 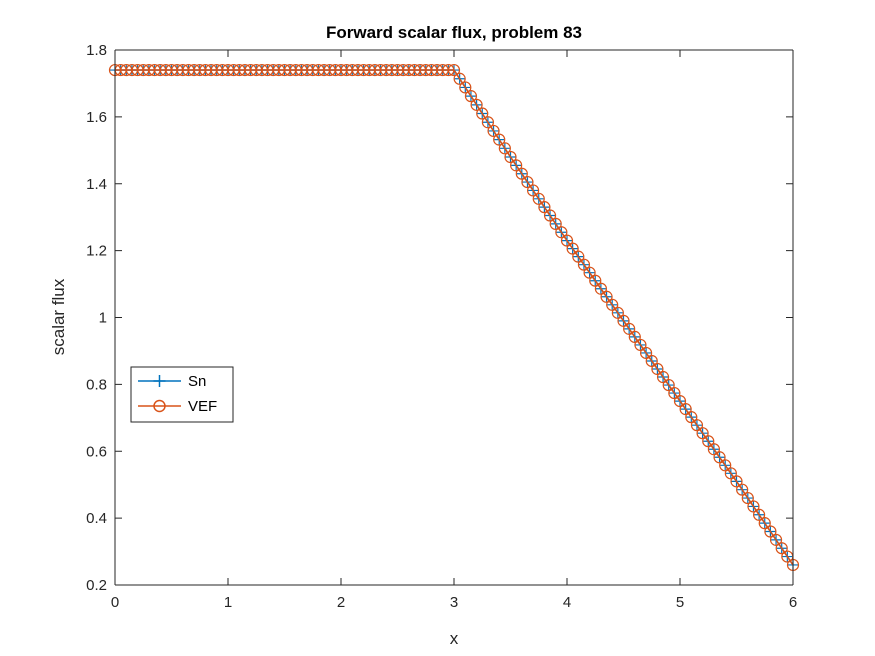 I want to click on y-axis-label: scalar flux, so click(x=58, y=316).